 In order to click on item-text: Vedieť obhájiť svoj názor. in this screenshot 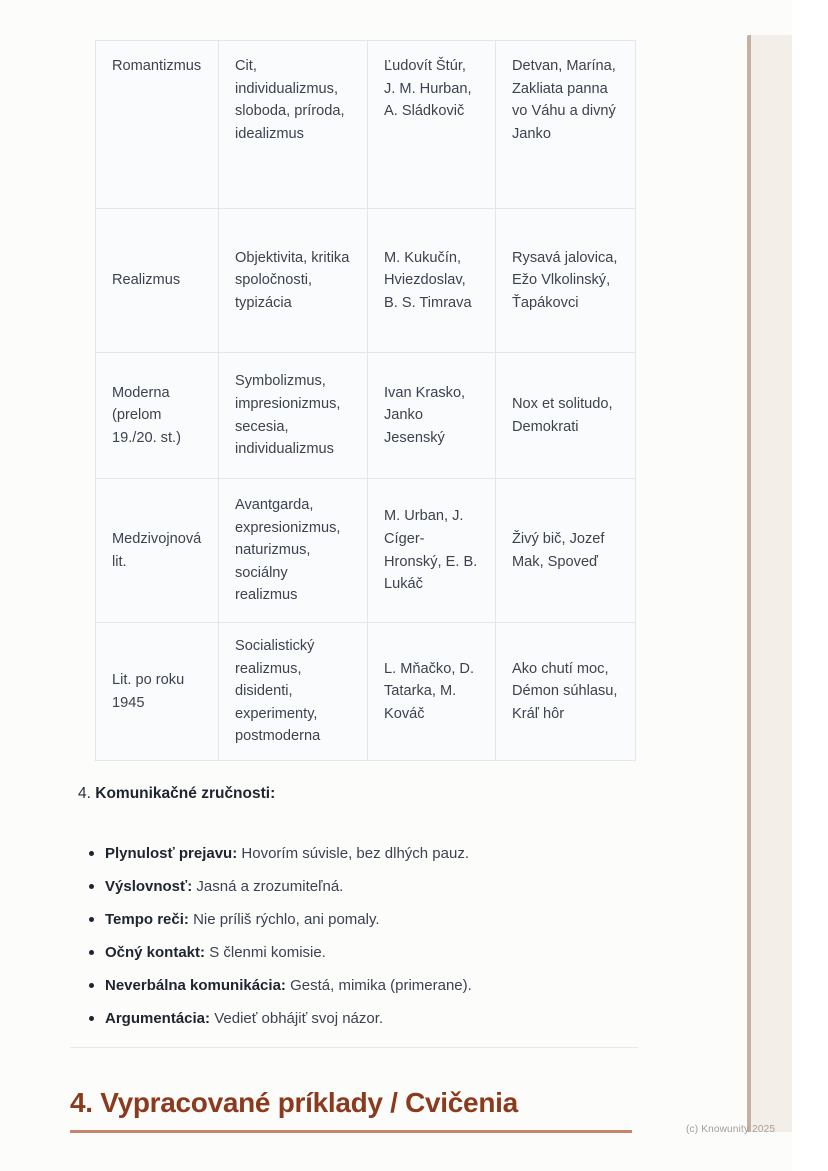, I will do `click(299, 1018)`.